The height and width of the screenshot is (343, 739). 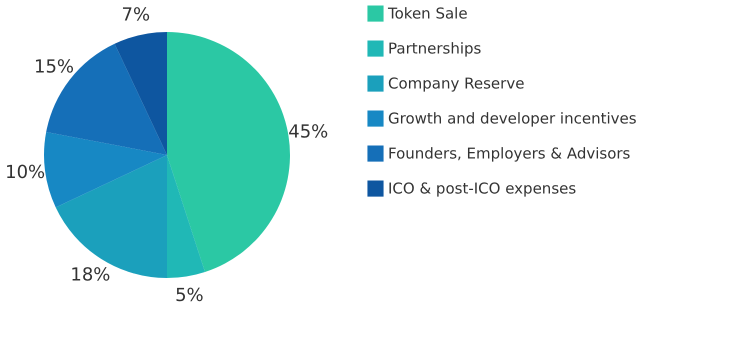 I want to click on data-label: 45%, so click(x=308, y=132).